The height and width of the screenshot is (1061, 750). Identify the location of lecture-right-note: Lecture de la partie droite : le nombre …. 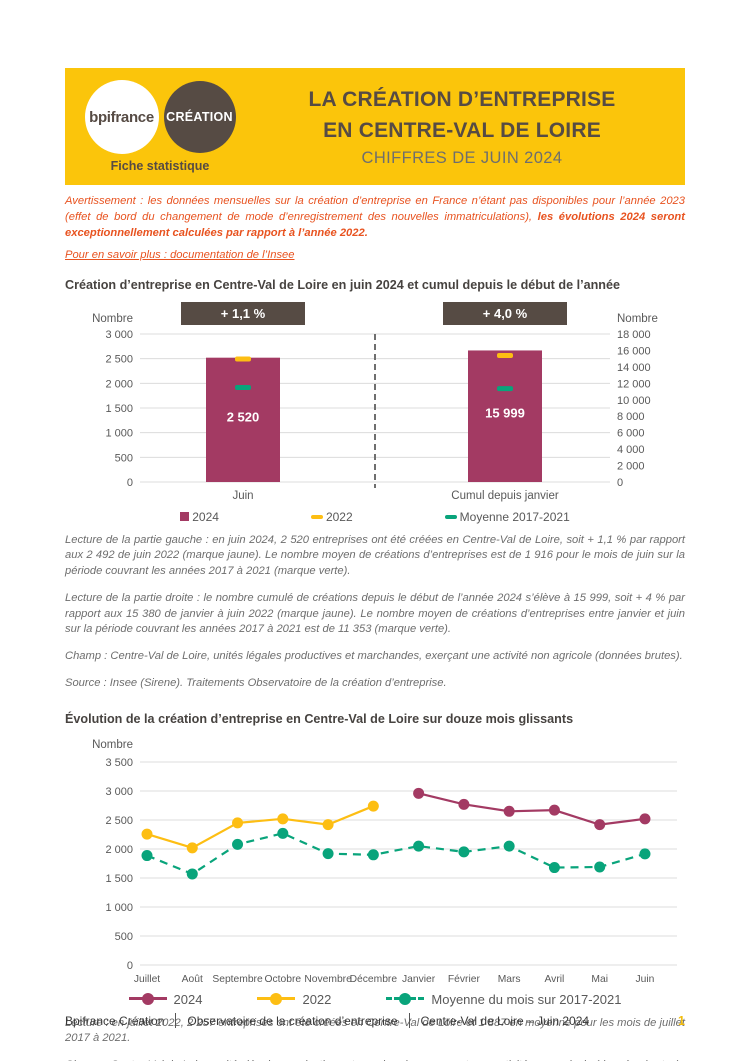
(375, 613).